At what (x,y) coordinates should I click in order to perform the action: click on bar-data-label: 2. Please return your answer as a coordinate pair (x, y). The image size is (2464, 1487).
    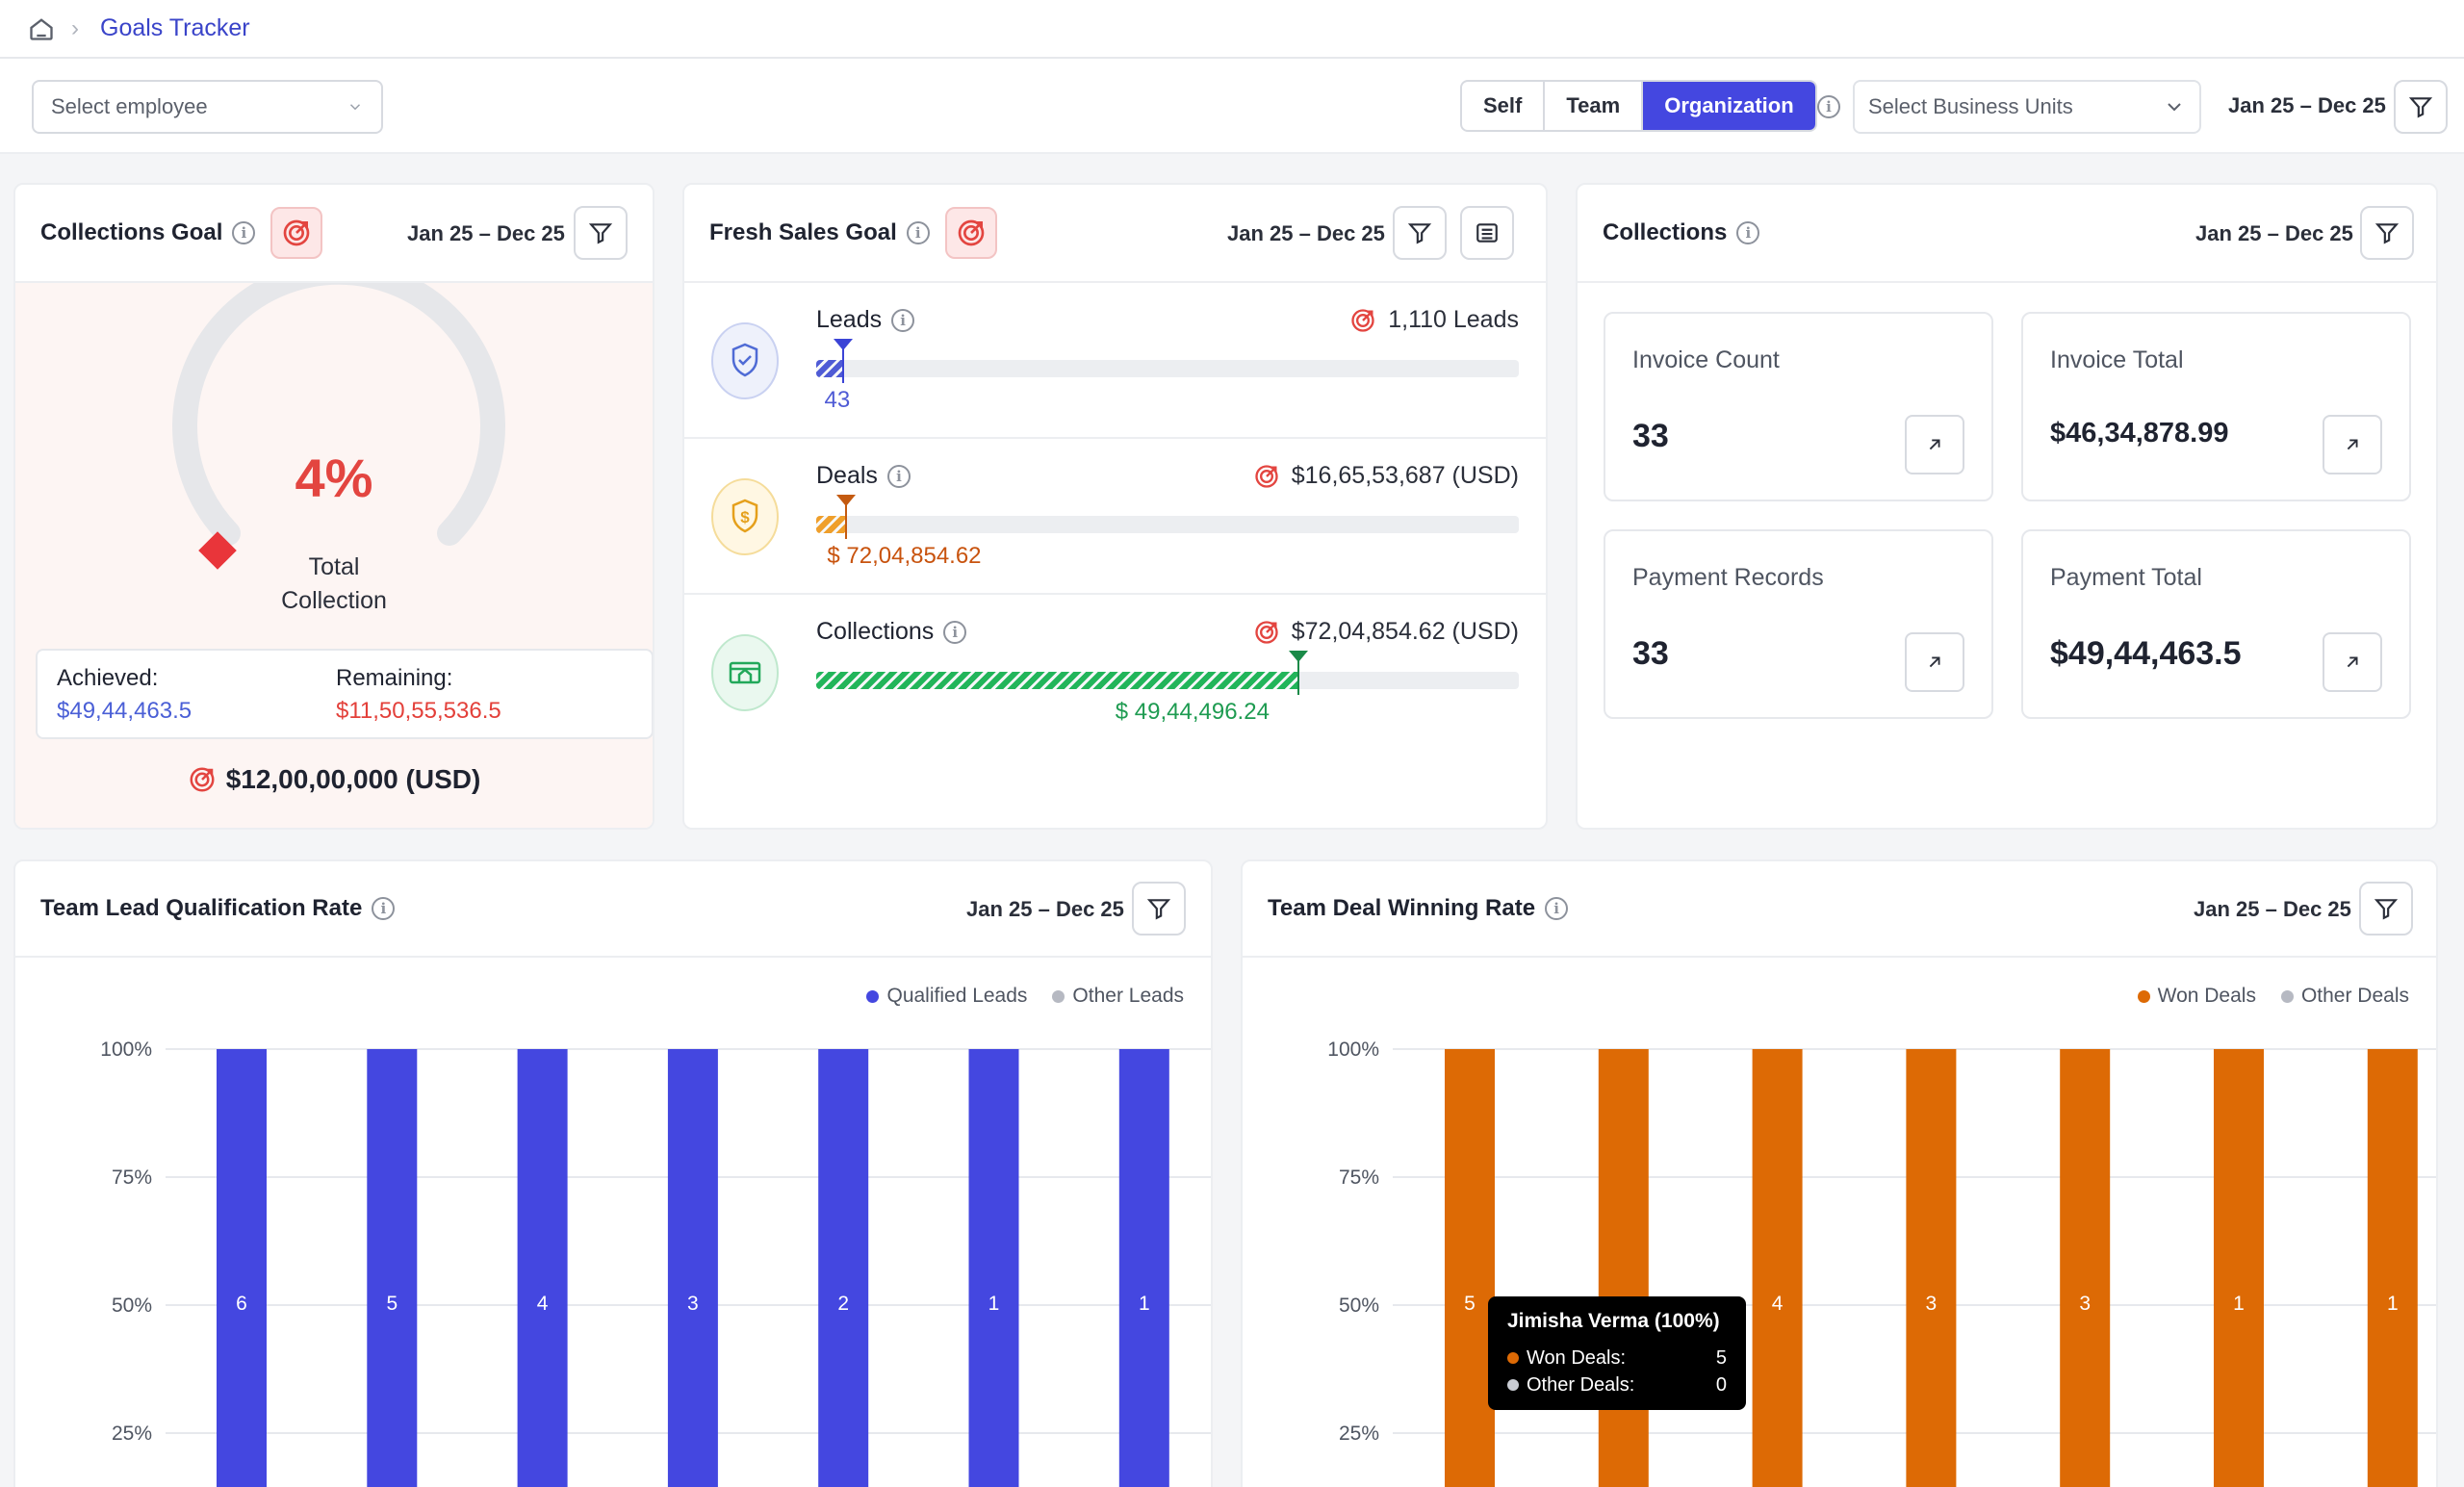
    Looking at the image, I should click on (843, 1304).